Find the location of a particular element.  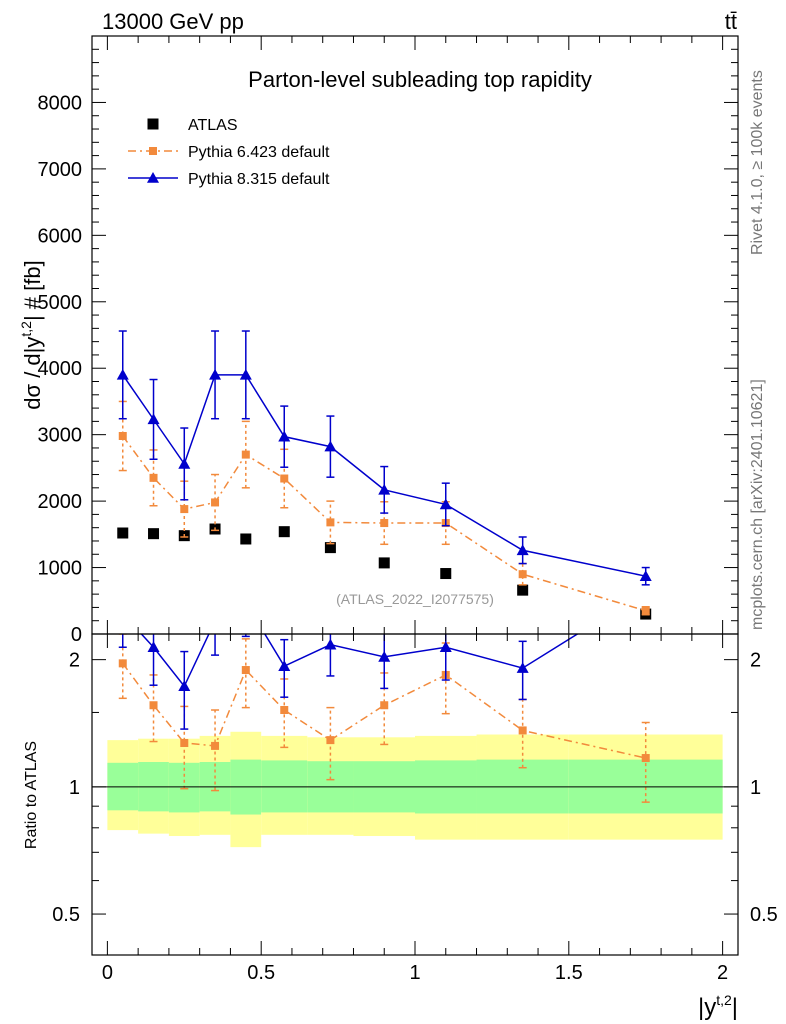

legend-entry: ATLAS is located at coordinates (213, 125).